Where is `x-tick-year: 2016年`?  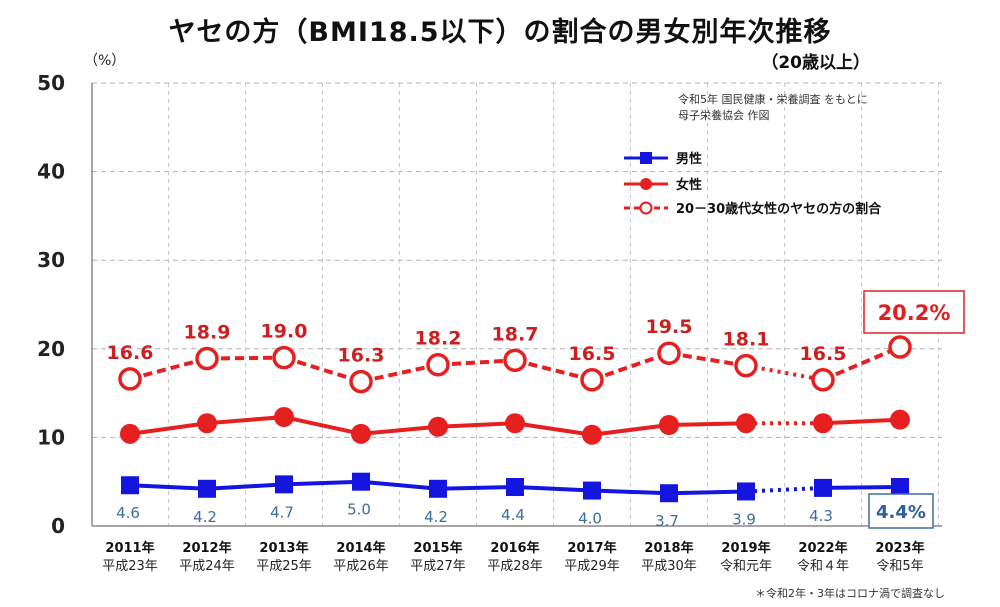 x-tick-year: 2016年 is located at coordinates (514, 548).